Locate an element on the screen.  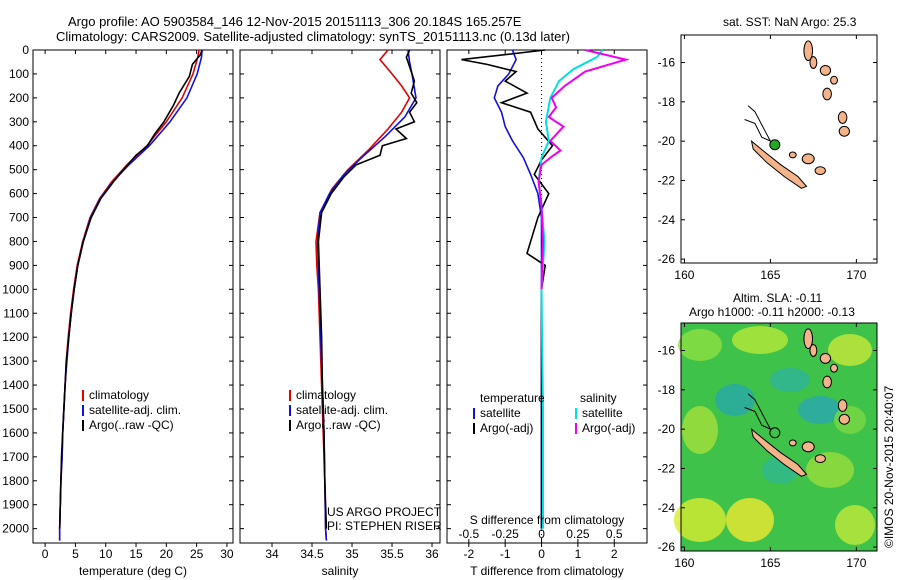
sla-map-title-line1: Altim. SLA: -0.11 is located at coordinates (778, 298).